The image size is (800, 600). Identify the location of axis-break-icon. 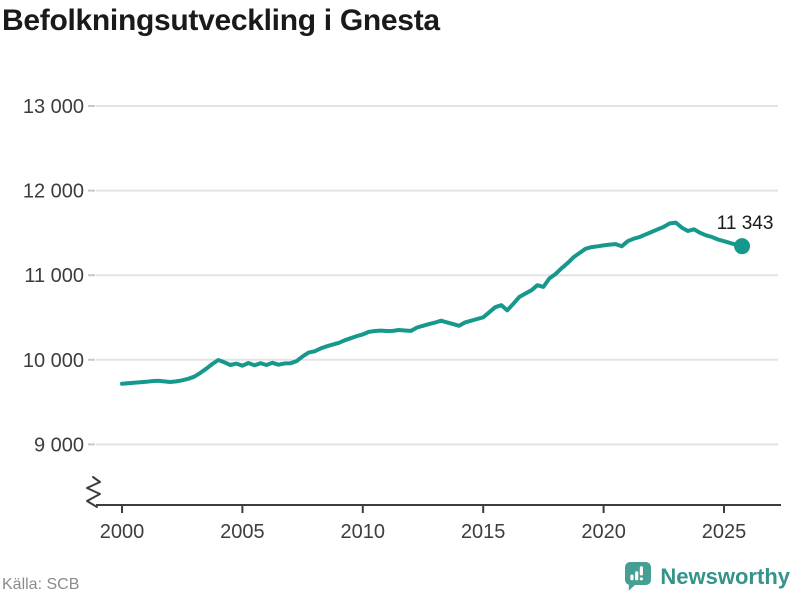
(93, 492).